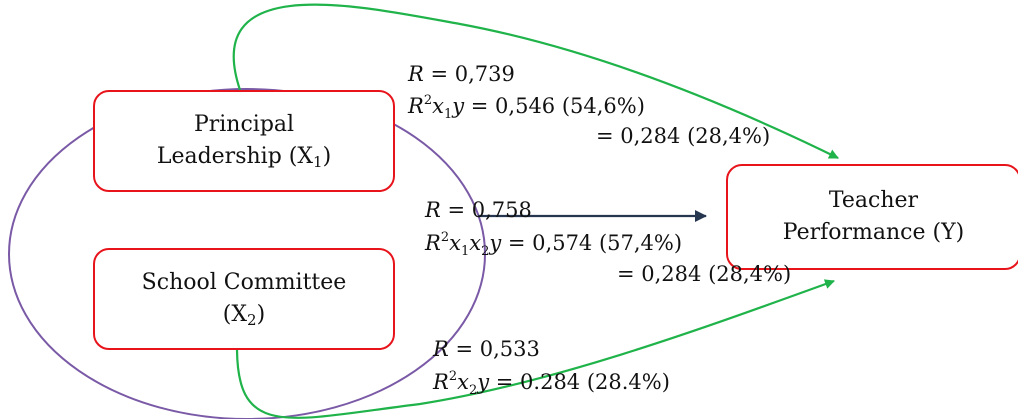 This screenshot has height=419, width=1018. What do you see at coordinates (595, 243) in the screenshot?
I see `combined-r2-value: = 0,574 (57,4%)` at bounding box center [595, 243].